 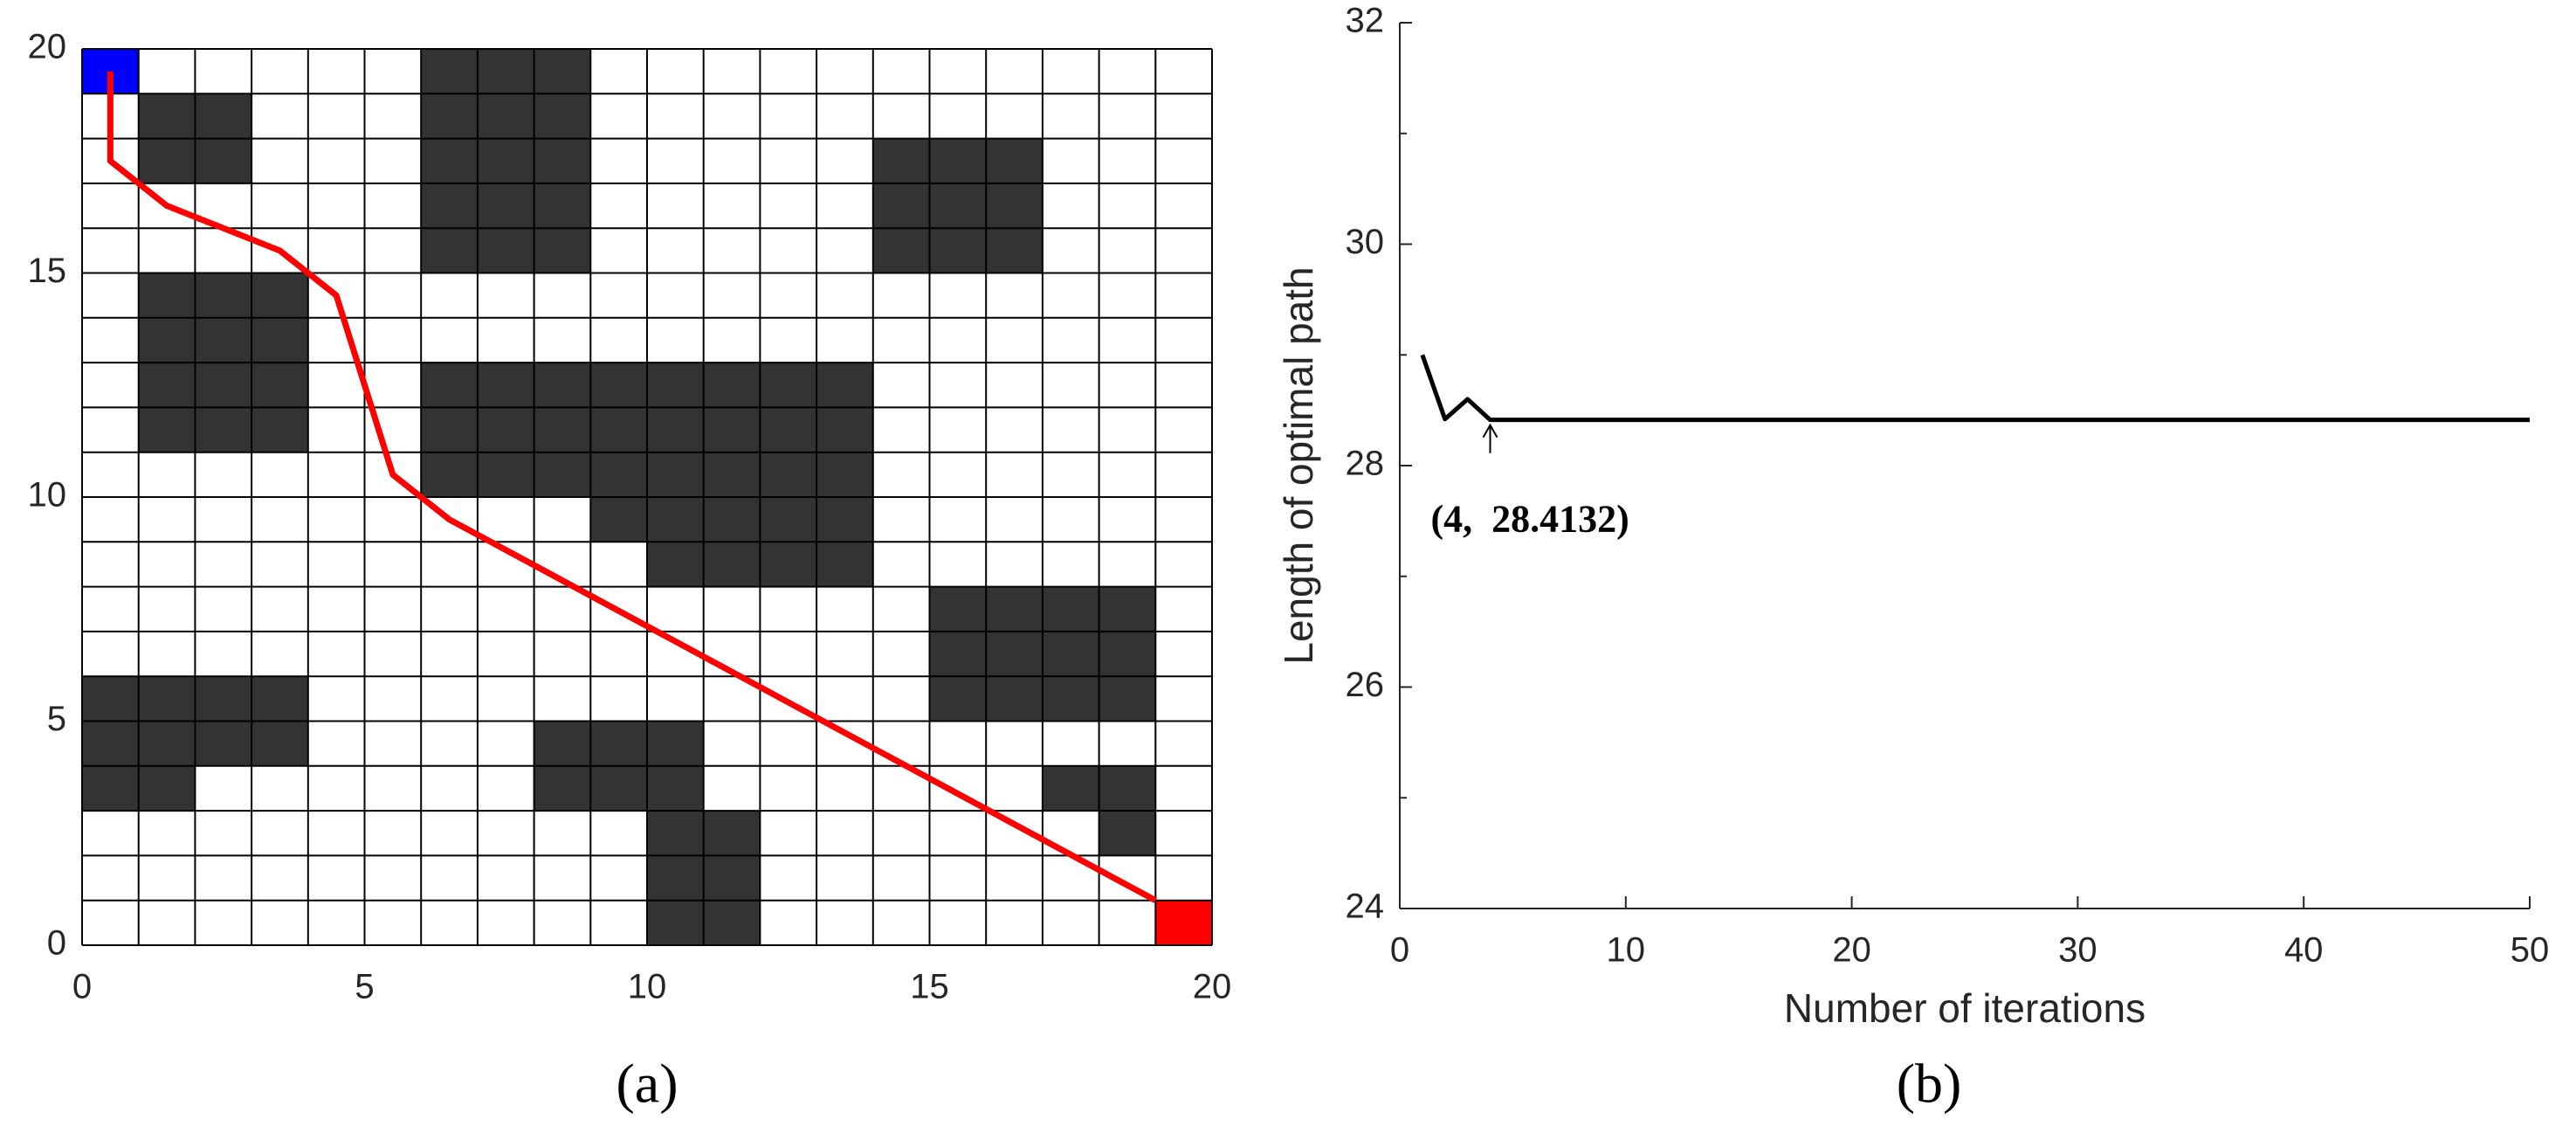 I want to click on y-tick-label: 28, so click(x=1365, y=464).